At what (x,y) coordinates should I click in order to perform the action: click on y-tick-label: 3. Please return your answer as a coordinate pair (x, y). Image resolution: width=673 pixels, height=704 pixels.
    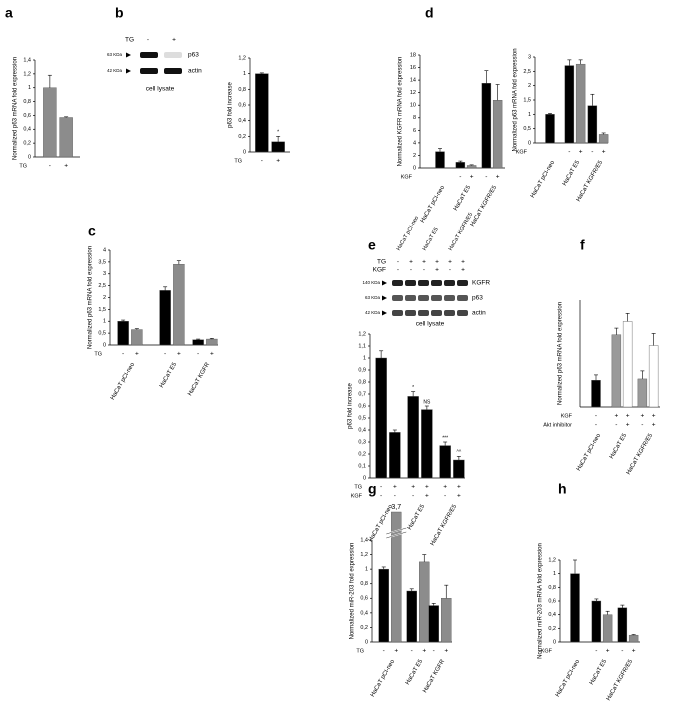
    Looking at the image, I should click on (529, 57).